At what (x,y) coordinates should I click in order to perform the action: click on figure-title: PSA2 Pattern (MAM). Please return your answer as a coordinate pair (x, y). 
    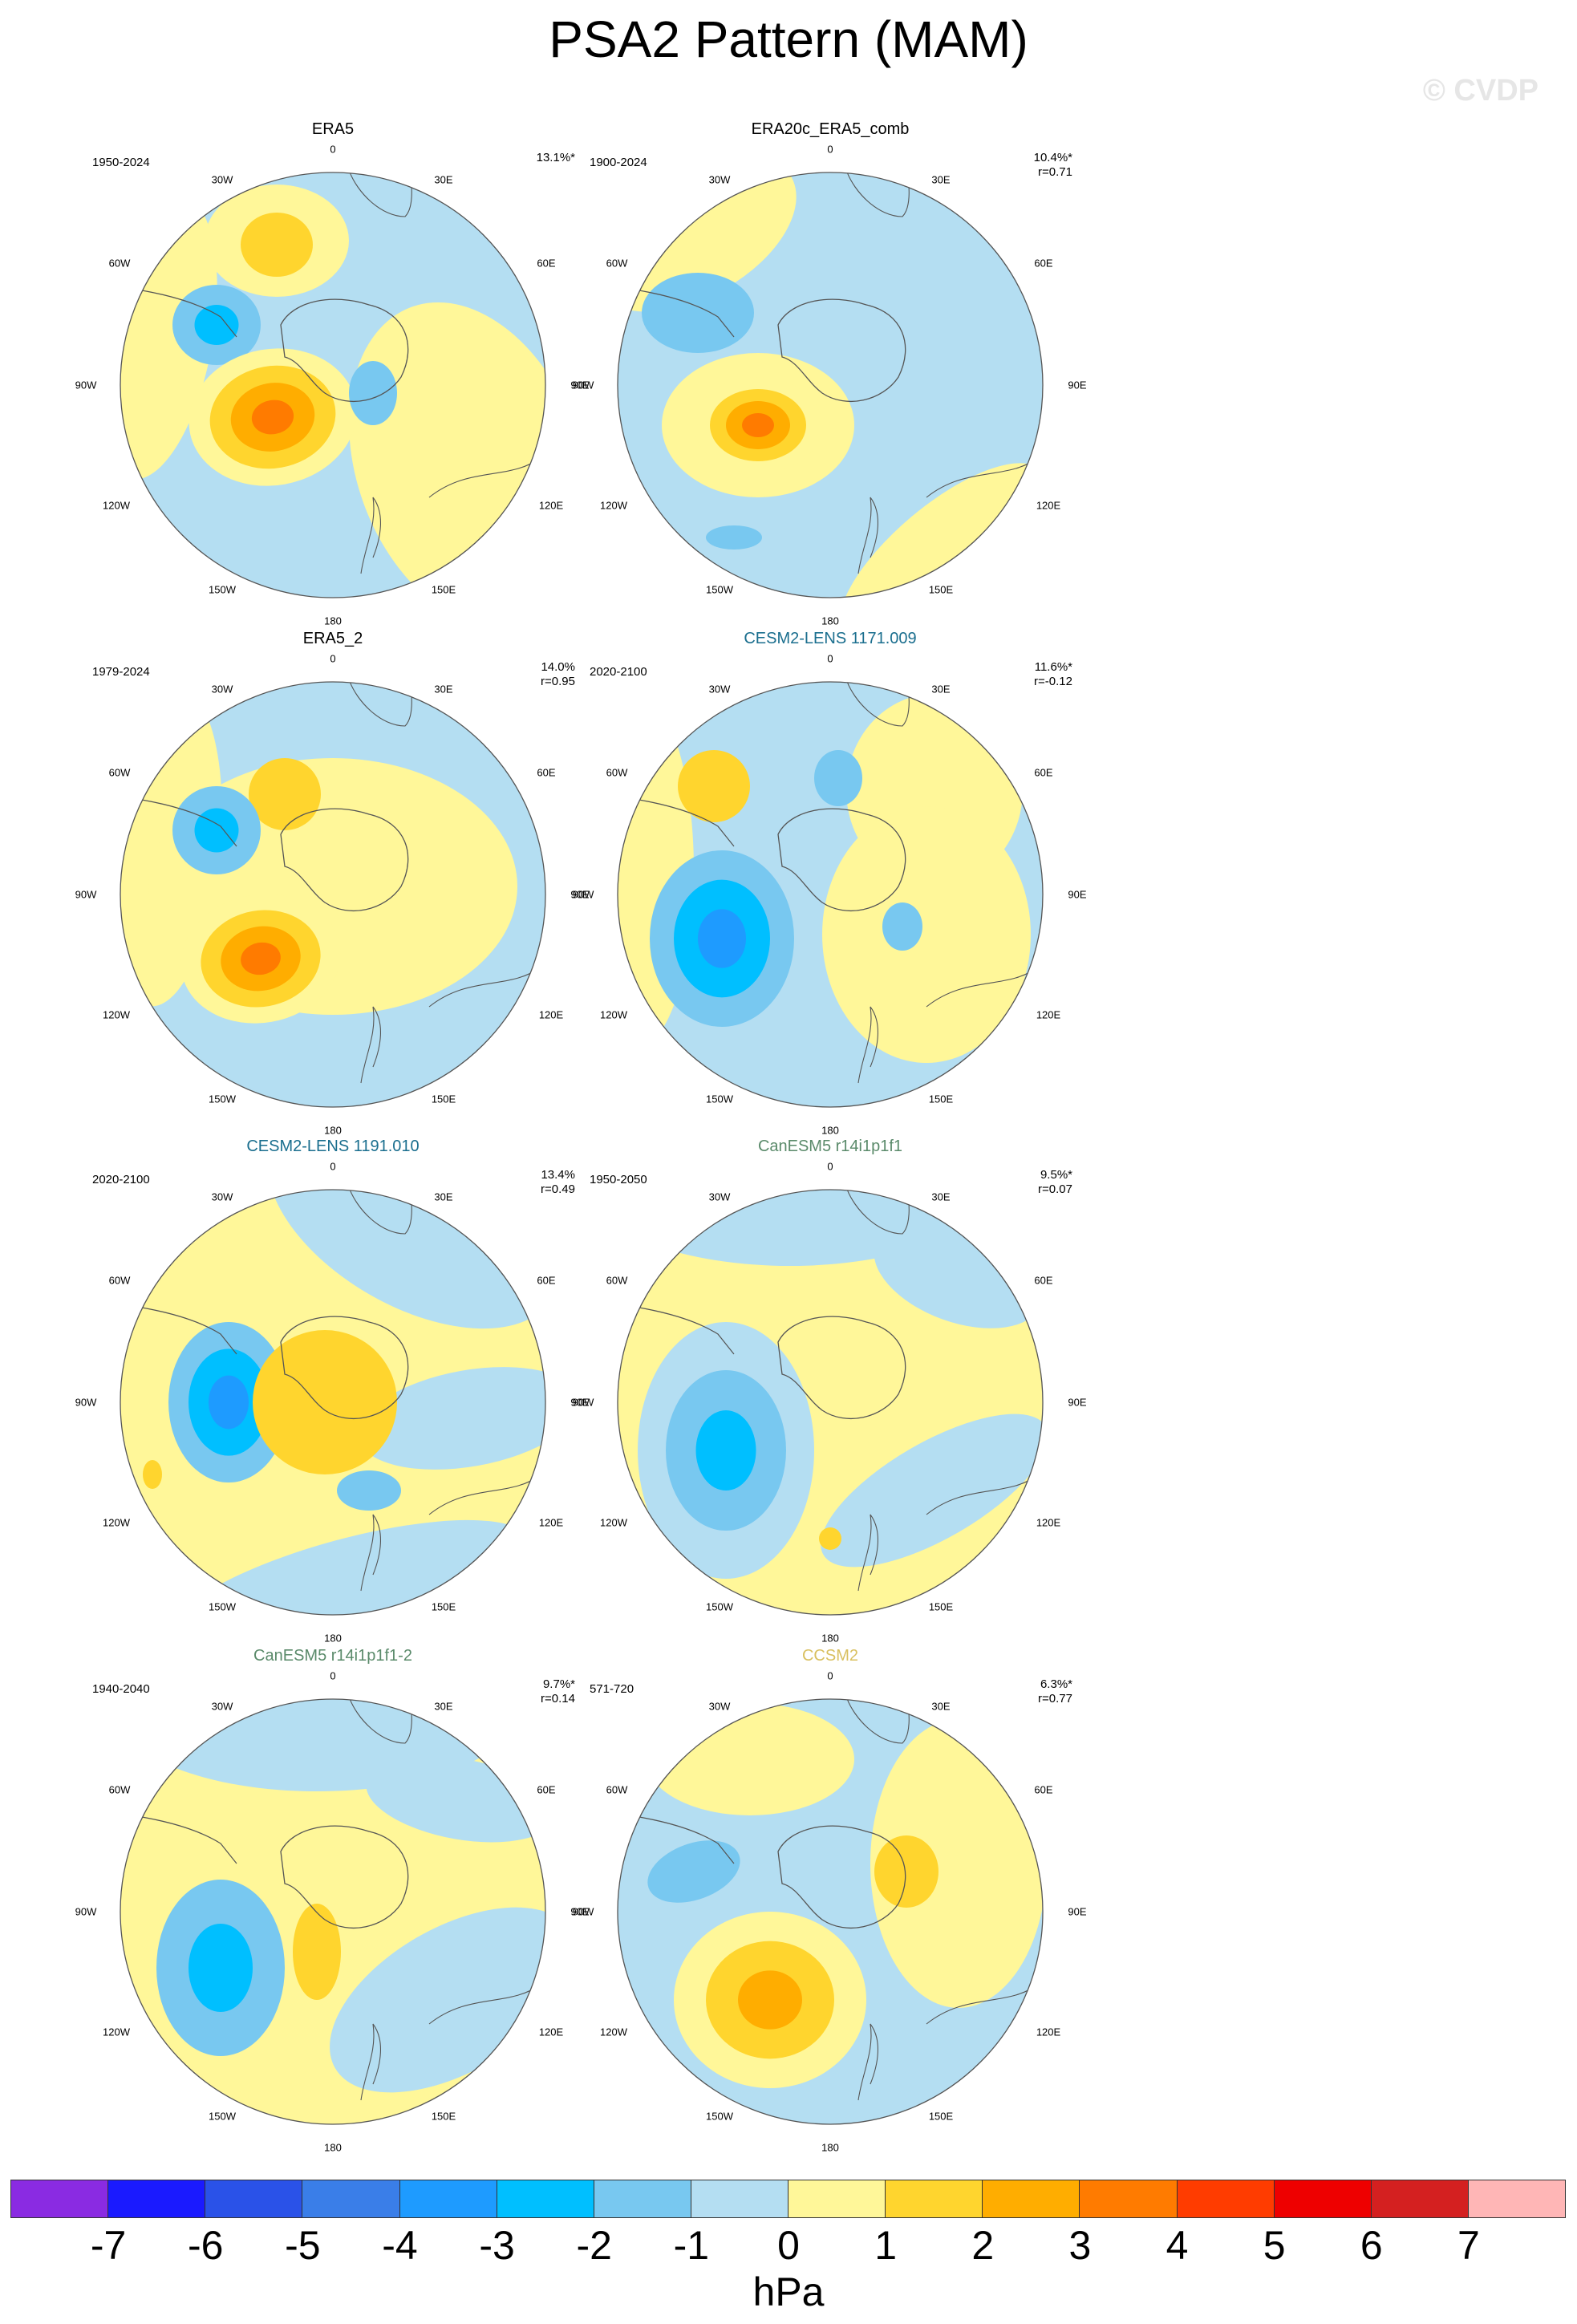
    Looking at the image, I should click on (788, 39).